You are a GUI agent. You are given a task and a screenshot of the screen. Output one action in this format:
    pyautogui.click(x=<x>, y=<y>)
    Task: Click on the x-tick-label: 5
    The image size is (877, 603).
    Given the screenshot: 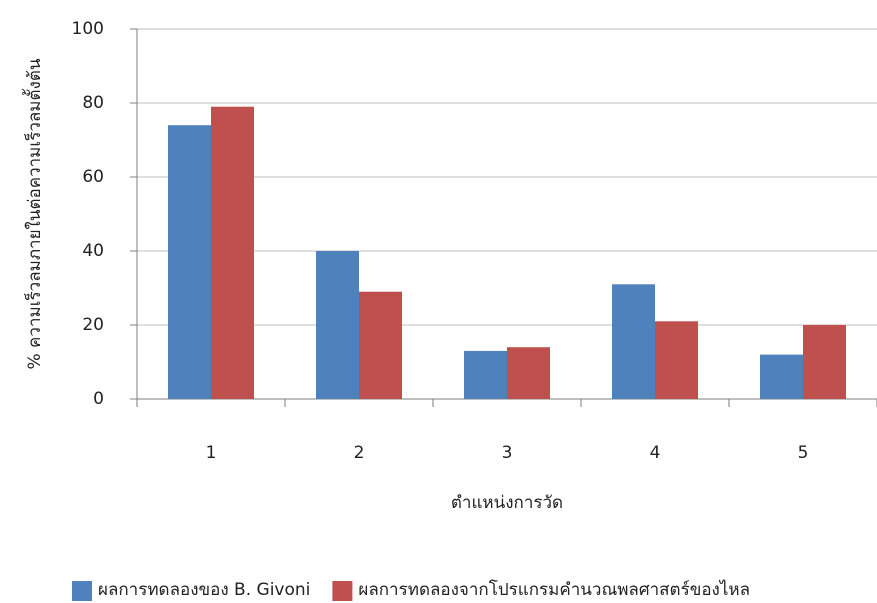 What is the action you would take?
    pyautogui.click(x=803, y=453)
    